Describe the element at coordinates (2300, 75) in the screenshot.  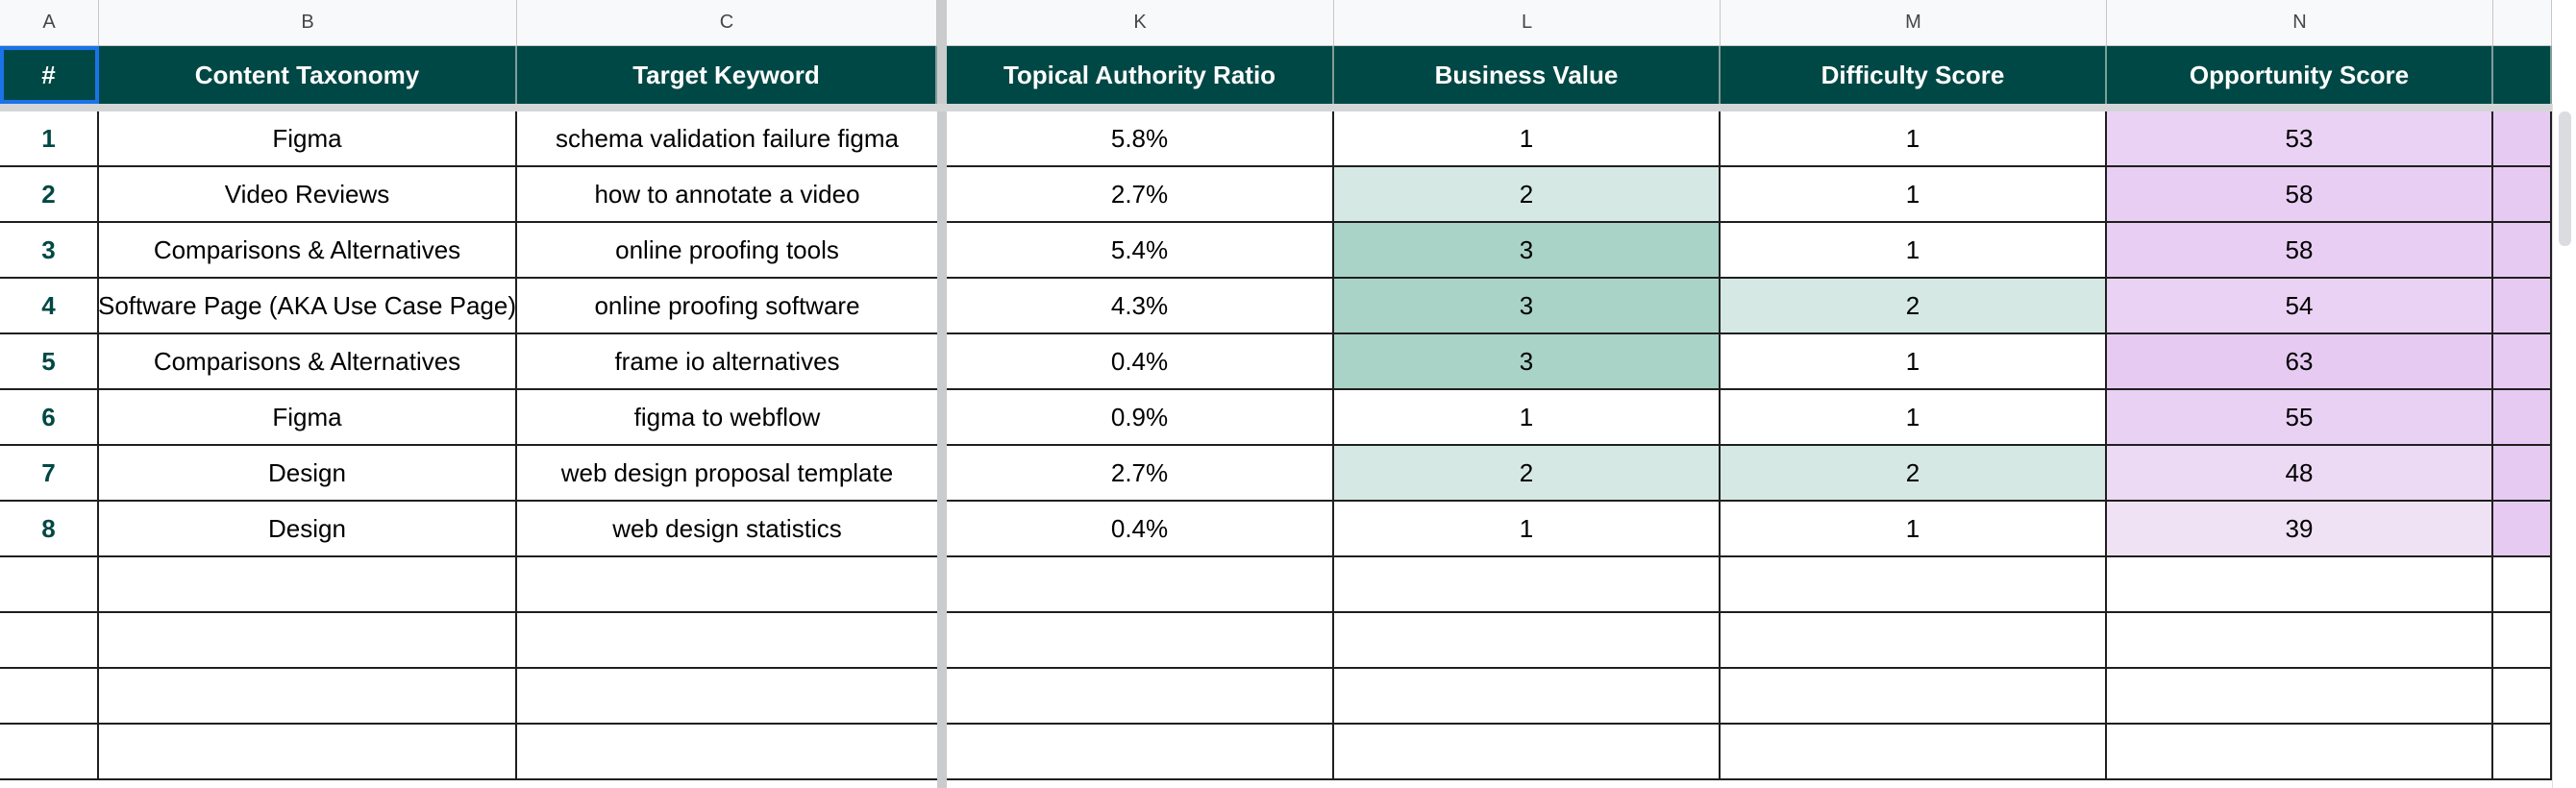
I see `header-opportunity-score: Opportunity Score` at that location.